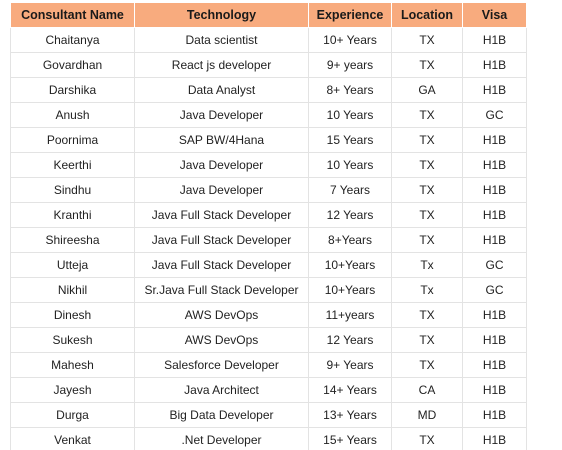 This screenshot has height=450, width=562. What do you see at coordinates (221, 140) in the screenshot?
I see `technology-cell: SAP BW/4Hana` at bounding box center [221, 140].